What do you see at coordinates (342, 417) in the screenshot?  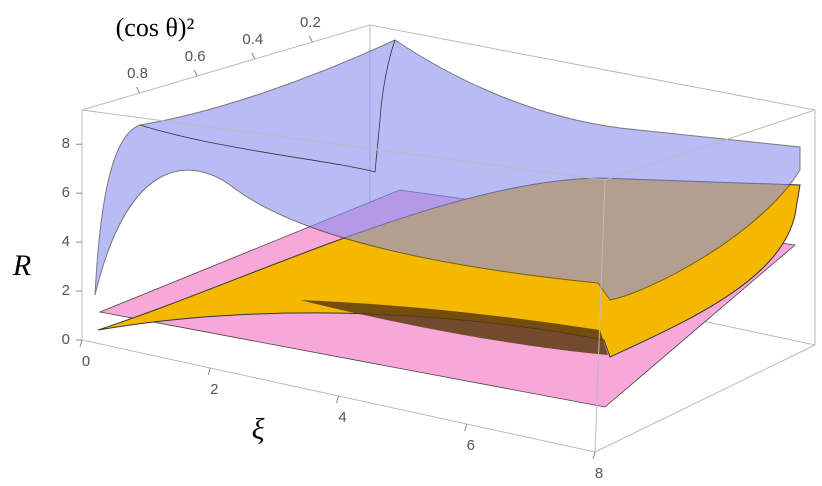 I see `x-tick-label: 4` at bounding box center [342, 417].